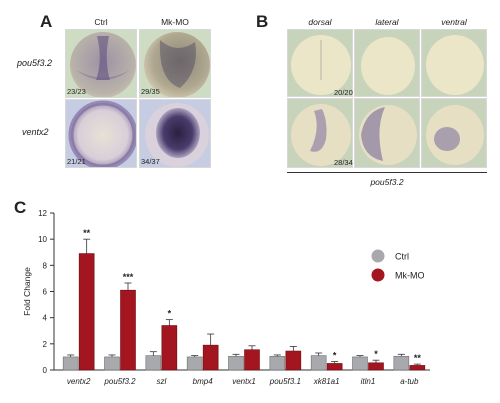 The image size is (500, 403). I want to click on x-category-label: ventx2, so click(79, 381).